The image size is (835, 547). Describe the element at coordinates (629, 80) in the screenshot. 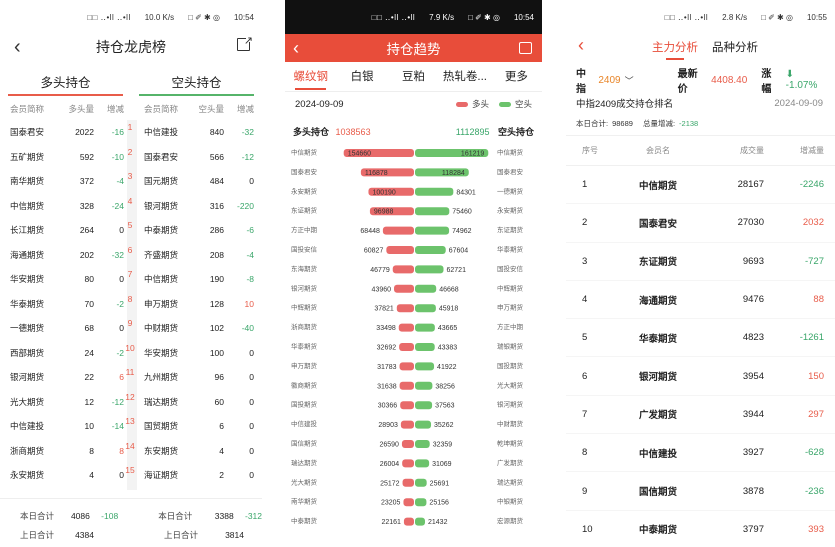

I see `chevron-down-icon: ﹀` at that location.